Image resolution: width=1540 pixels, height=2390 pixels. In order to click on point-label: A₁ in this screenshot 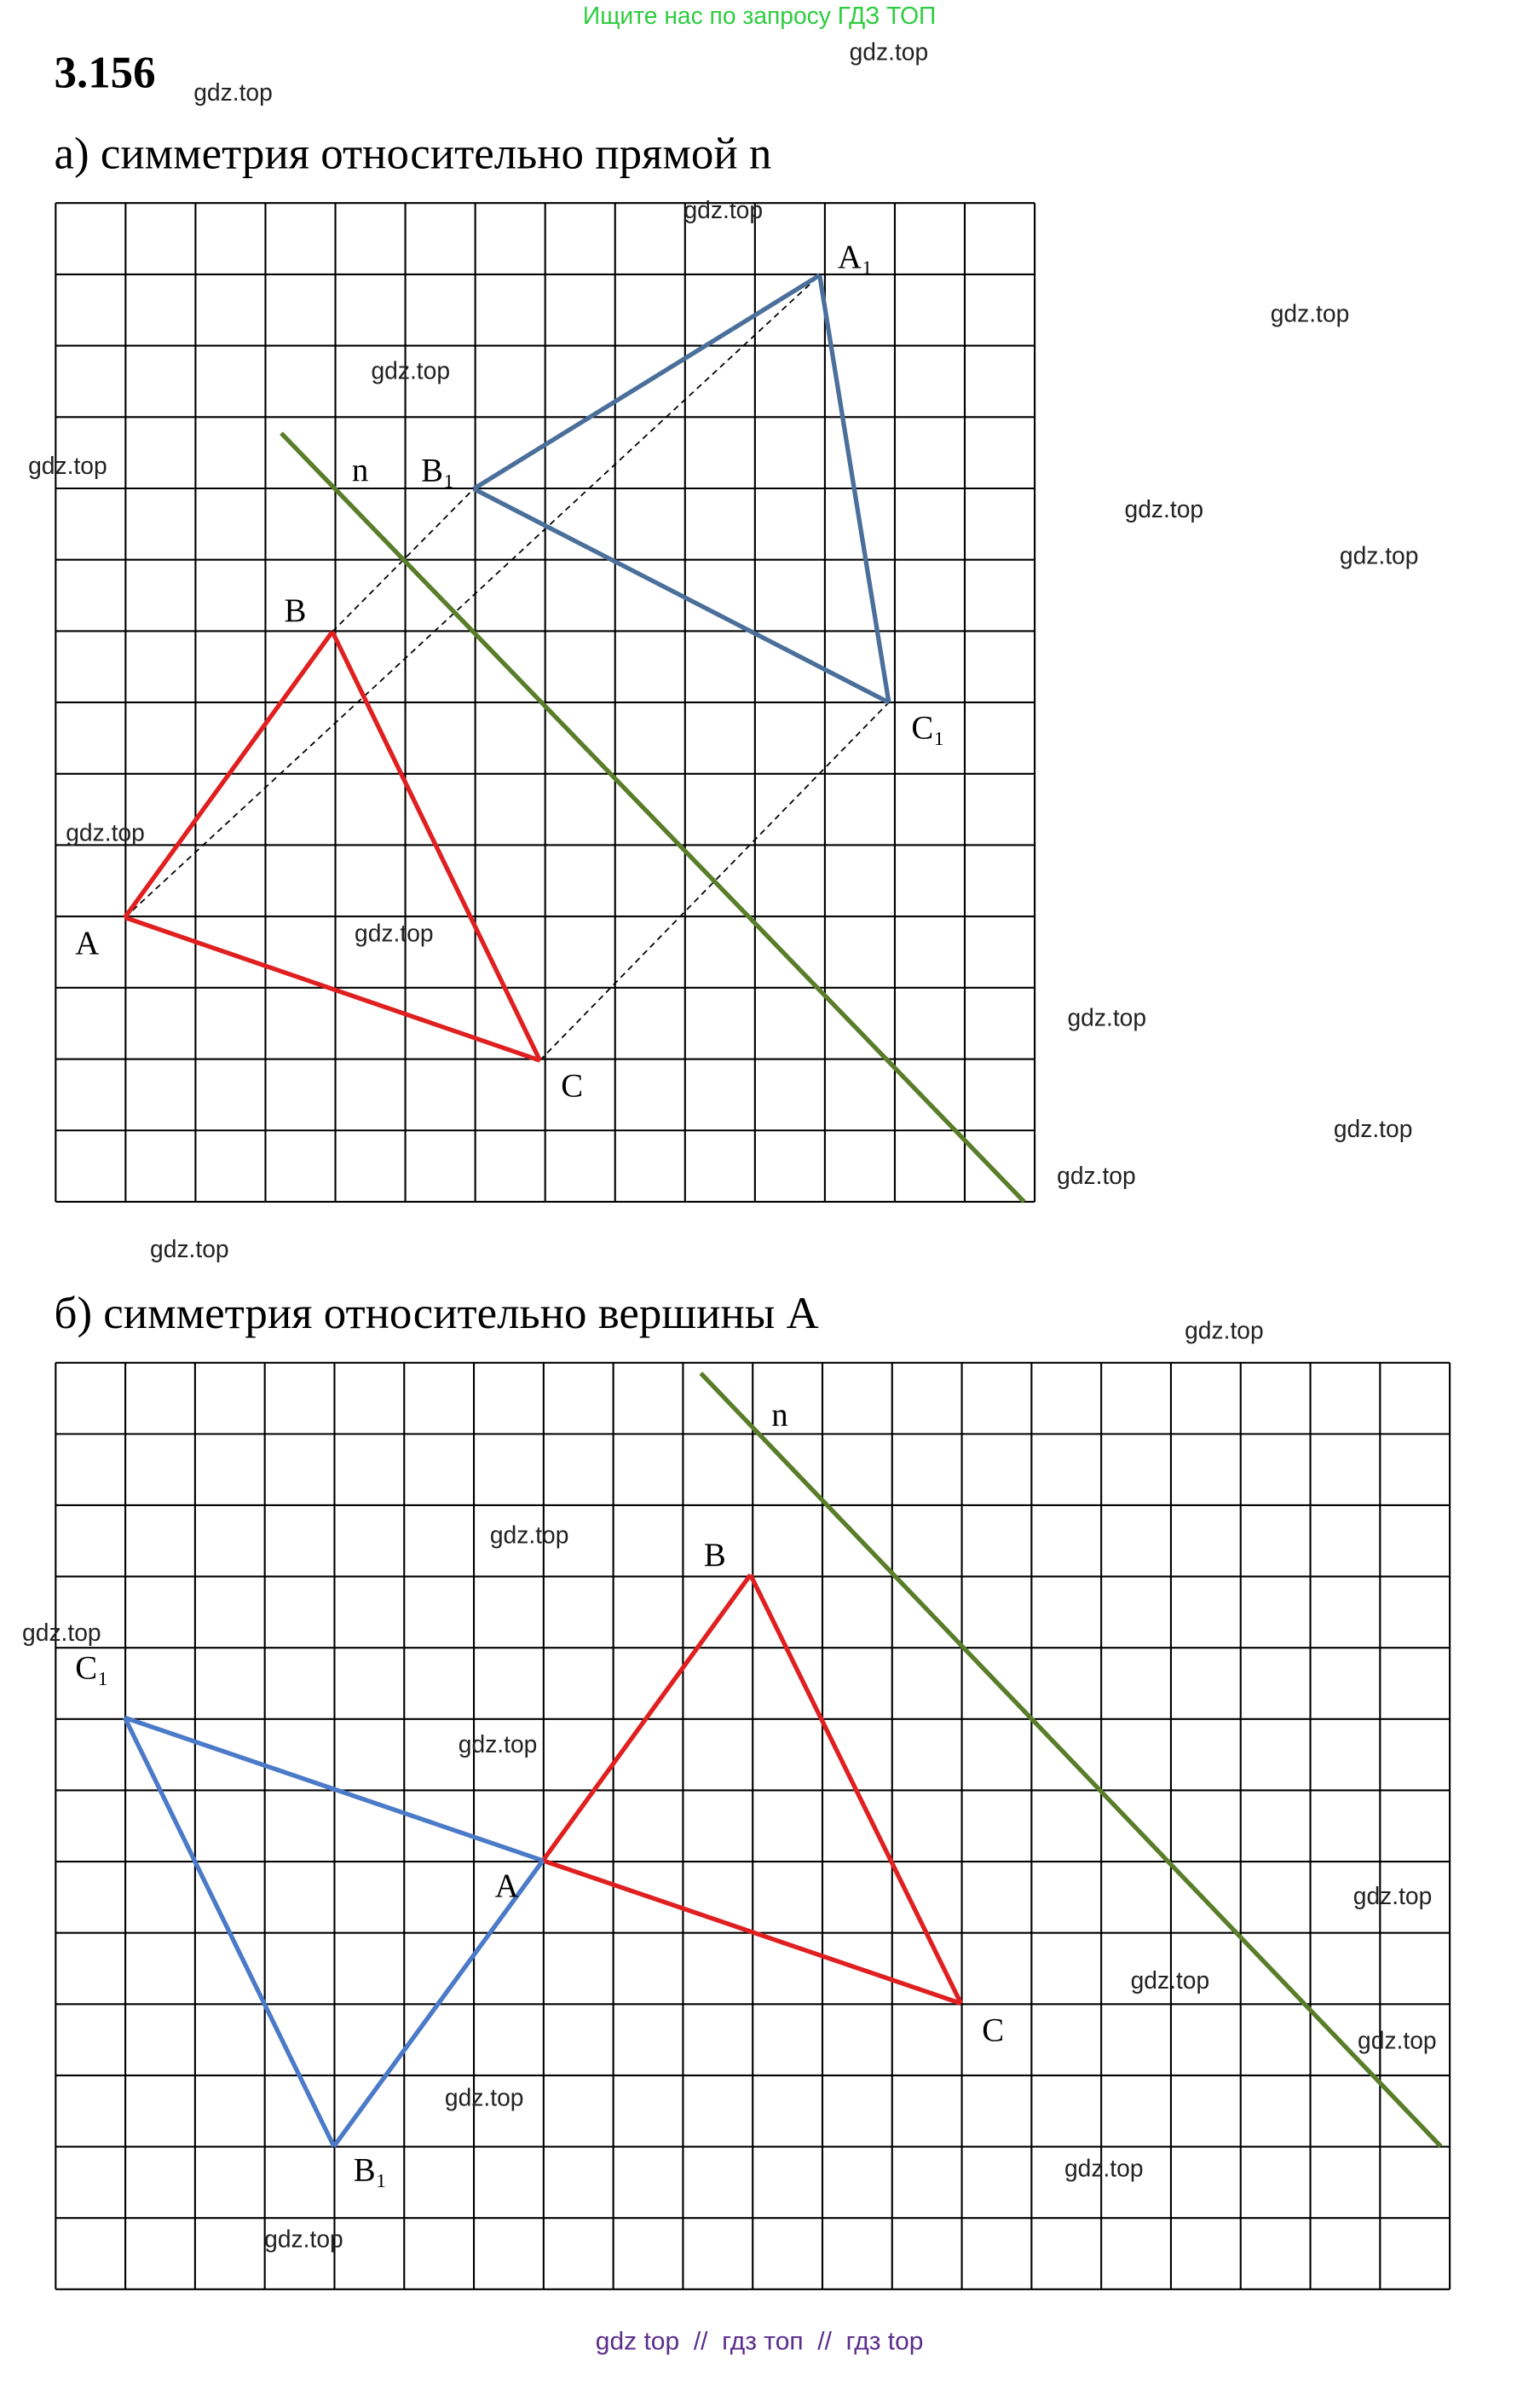, I will do `click(856, 257)`.